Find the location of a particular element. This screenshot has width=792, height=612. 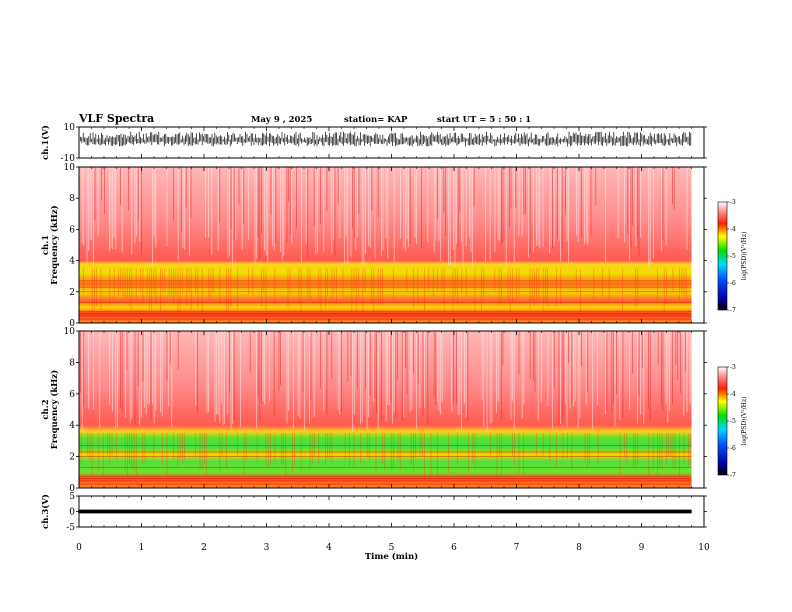

ch2-colorbar: -3 -4 -5 -6 -7 log(PSD)(V²/Hz) is located at coordinates (732, 421).